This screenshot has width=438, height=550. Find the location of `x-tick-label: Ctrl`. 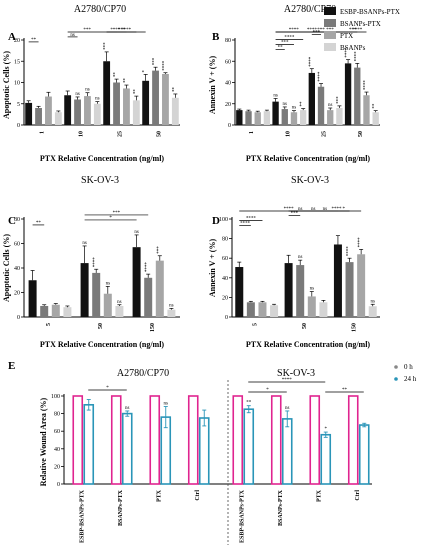

x-tick-label: Ctrl is located at coordinates (358, 495).